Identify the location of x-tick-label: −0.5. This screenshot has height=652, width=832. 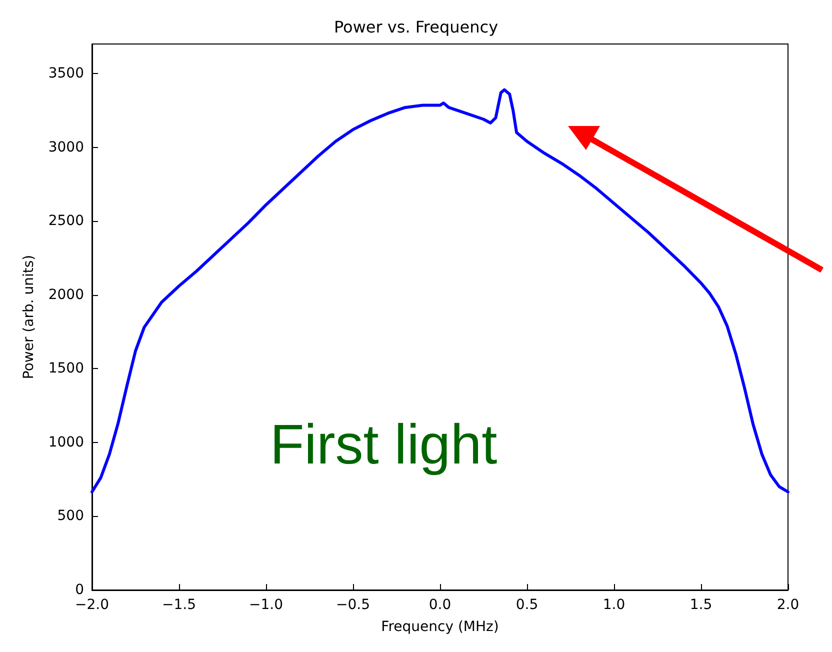
(353, 605).